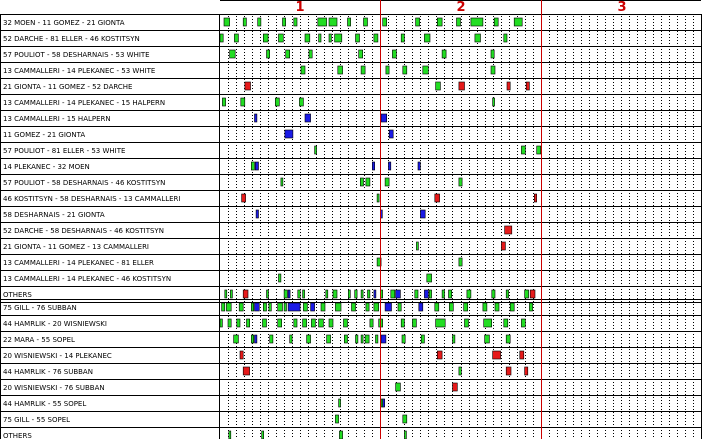 This screenshot has width=702, height=439. I want to click on forward-line-row-label: 52 DARCHE - 81 ELLER - 46 KOSTITSYN, so click(71, 39).